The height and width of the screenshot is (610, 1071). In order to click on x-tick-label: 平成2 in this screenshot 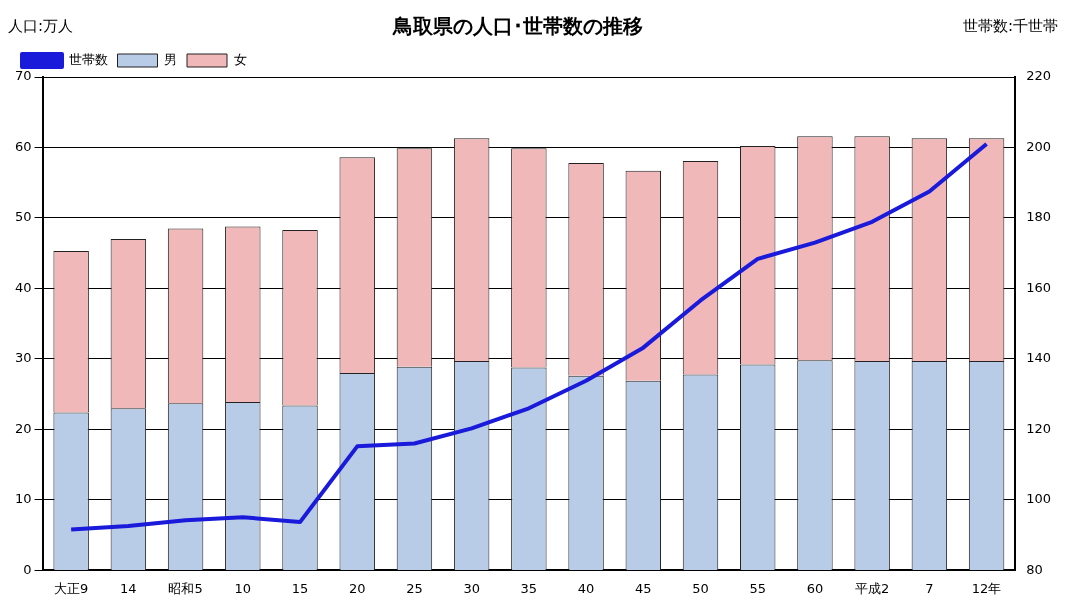, I will do `click(872, 588)`.